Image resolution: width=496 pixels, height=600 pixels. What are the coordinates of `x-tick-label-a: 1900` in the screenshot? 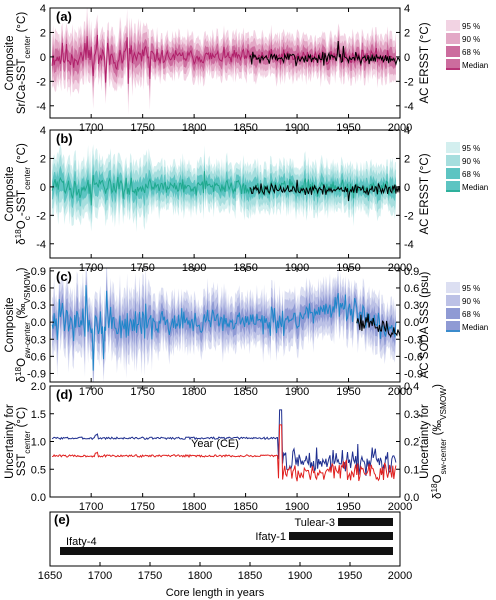 It's located at (297, 128).